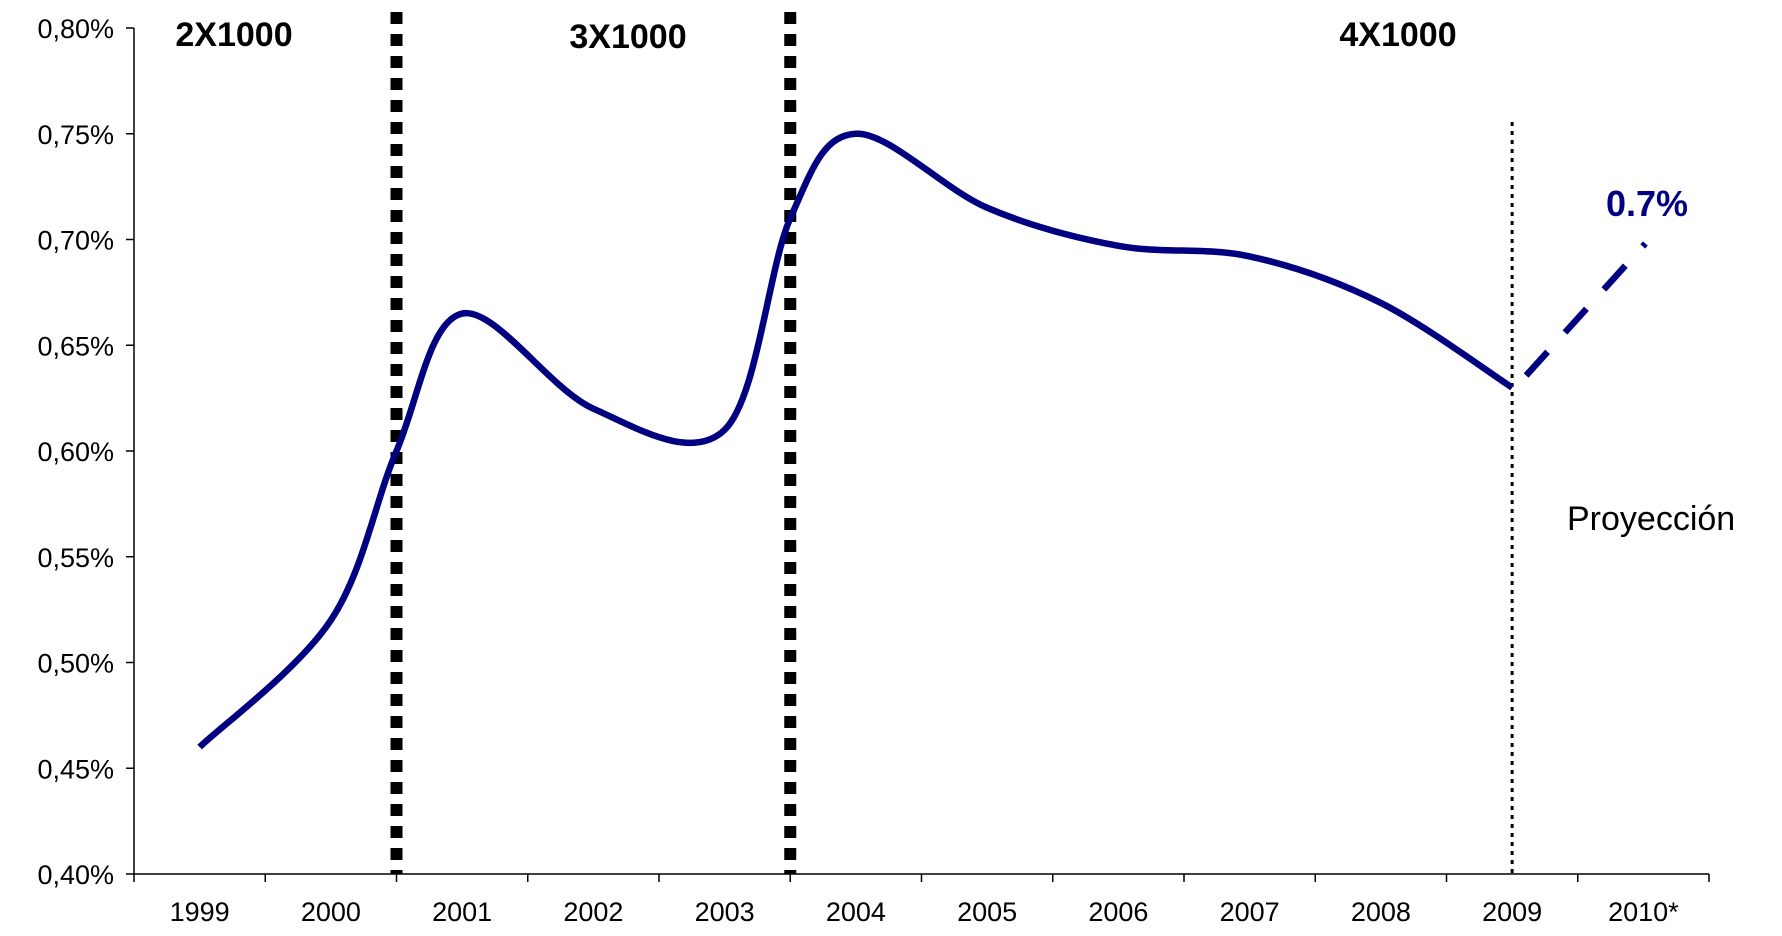 This screenshot has width=1782, height=936. What do you see at coordinates (75, 875) in the screenshot?
I see `y-tick-label: 0,40%` at bounding box center [75, 875].